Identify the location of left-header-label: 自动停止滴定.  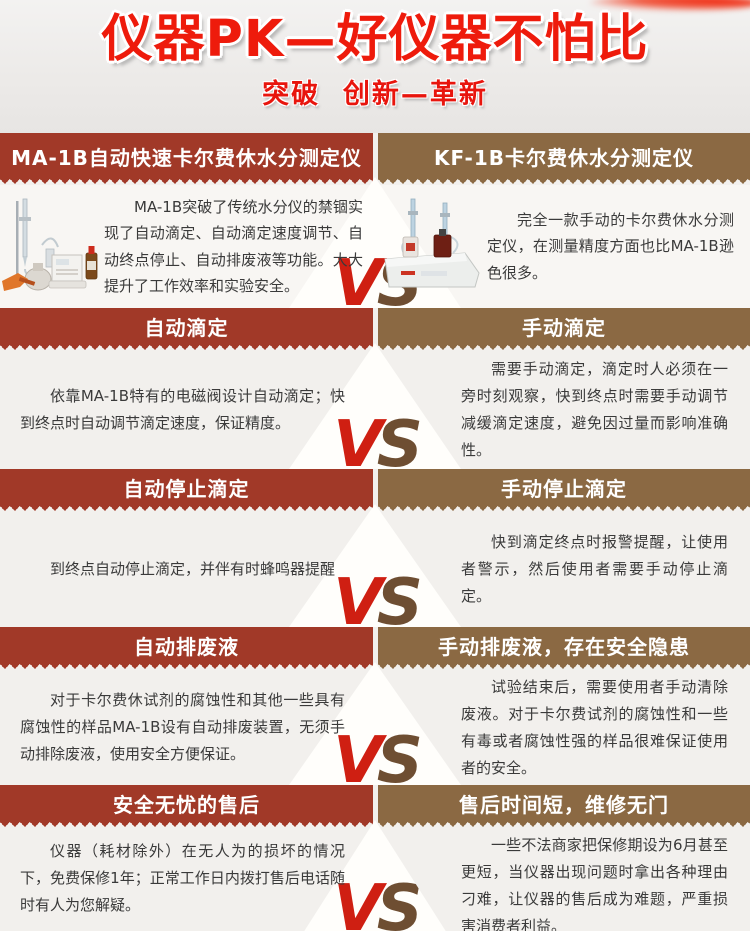
(186, 489).